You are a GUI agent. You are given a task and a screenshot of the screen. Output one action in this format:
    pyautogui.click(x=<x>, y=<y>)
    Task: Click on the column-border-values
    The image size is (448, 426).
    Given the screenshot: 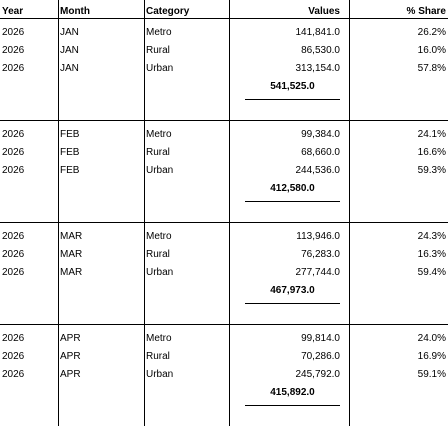 What is the action you would take?
    pyautogui.click(x=229, y=213)
    